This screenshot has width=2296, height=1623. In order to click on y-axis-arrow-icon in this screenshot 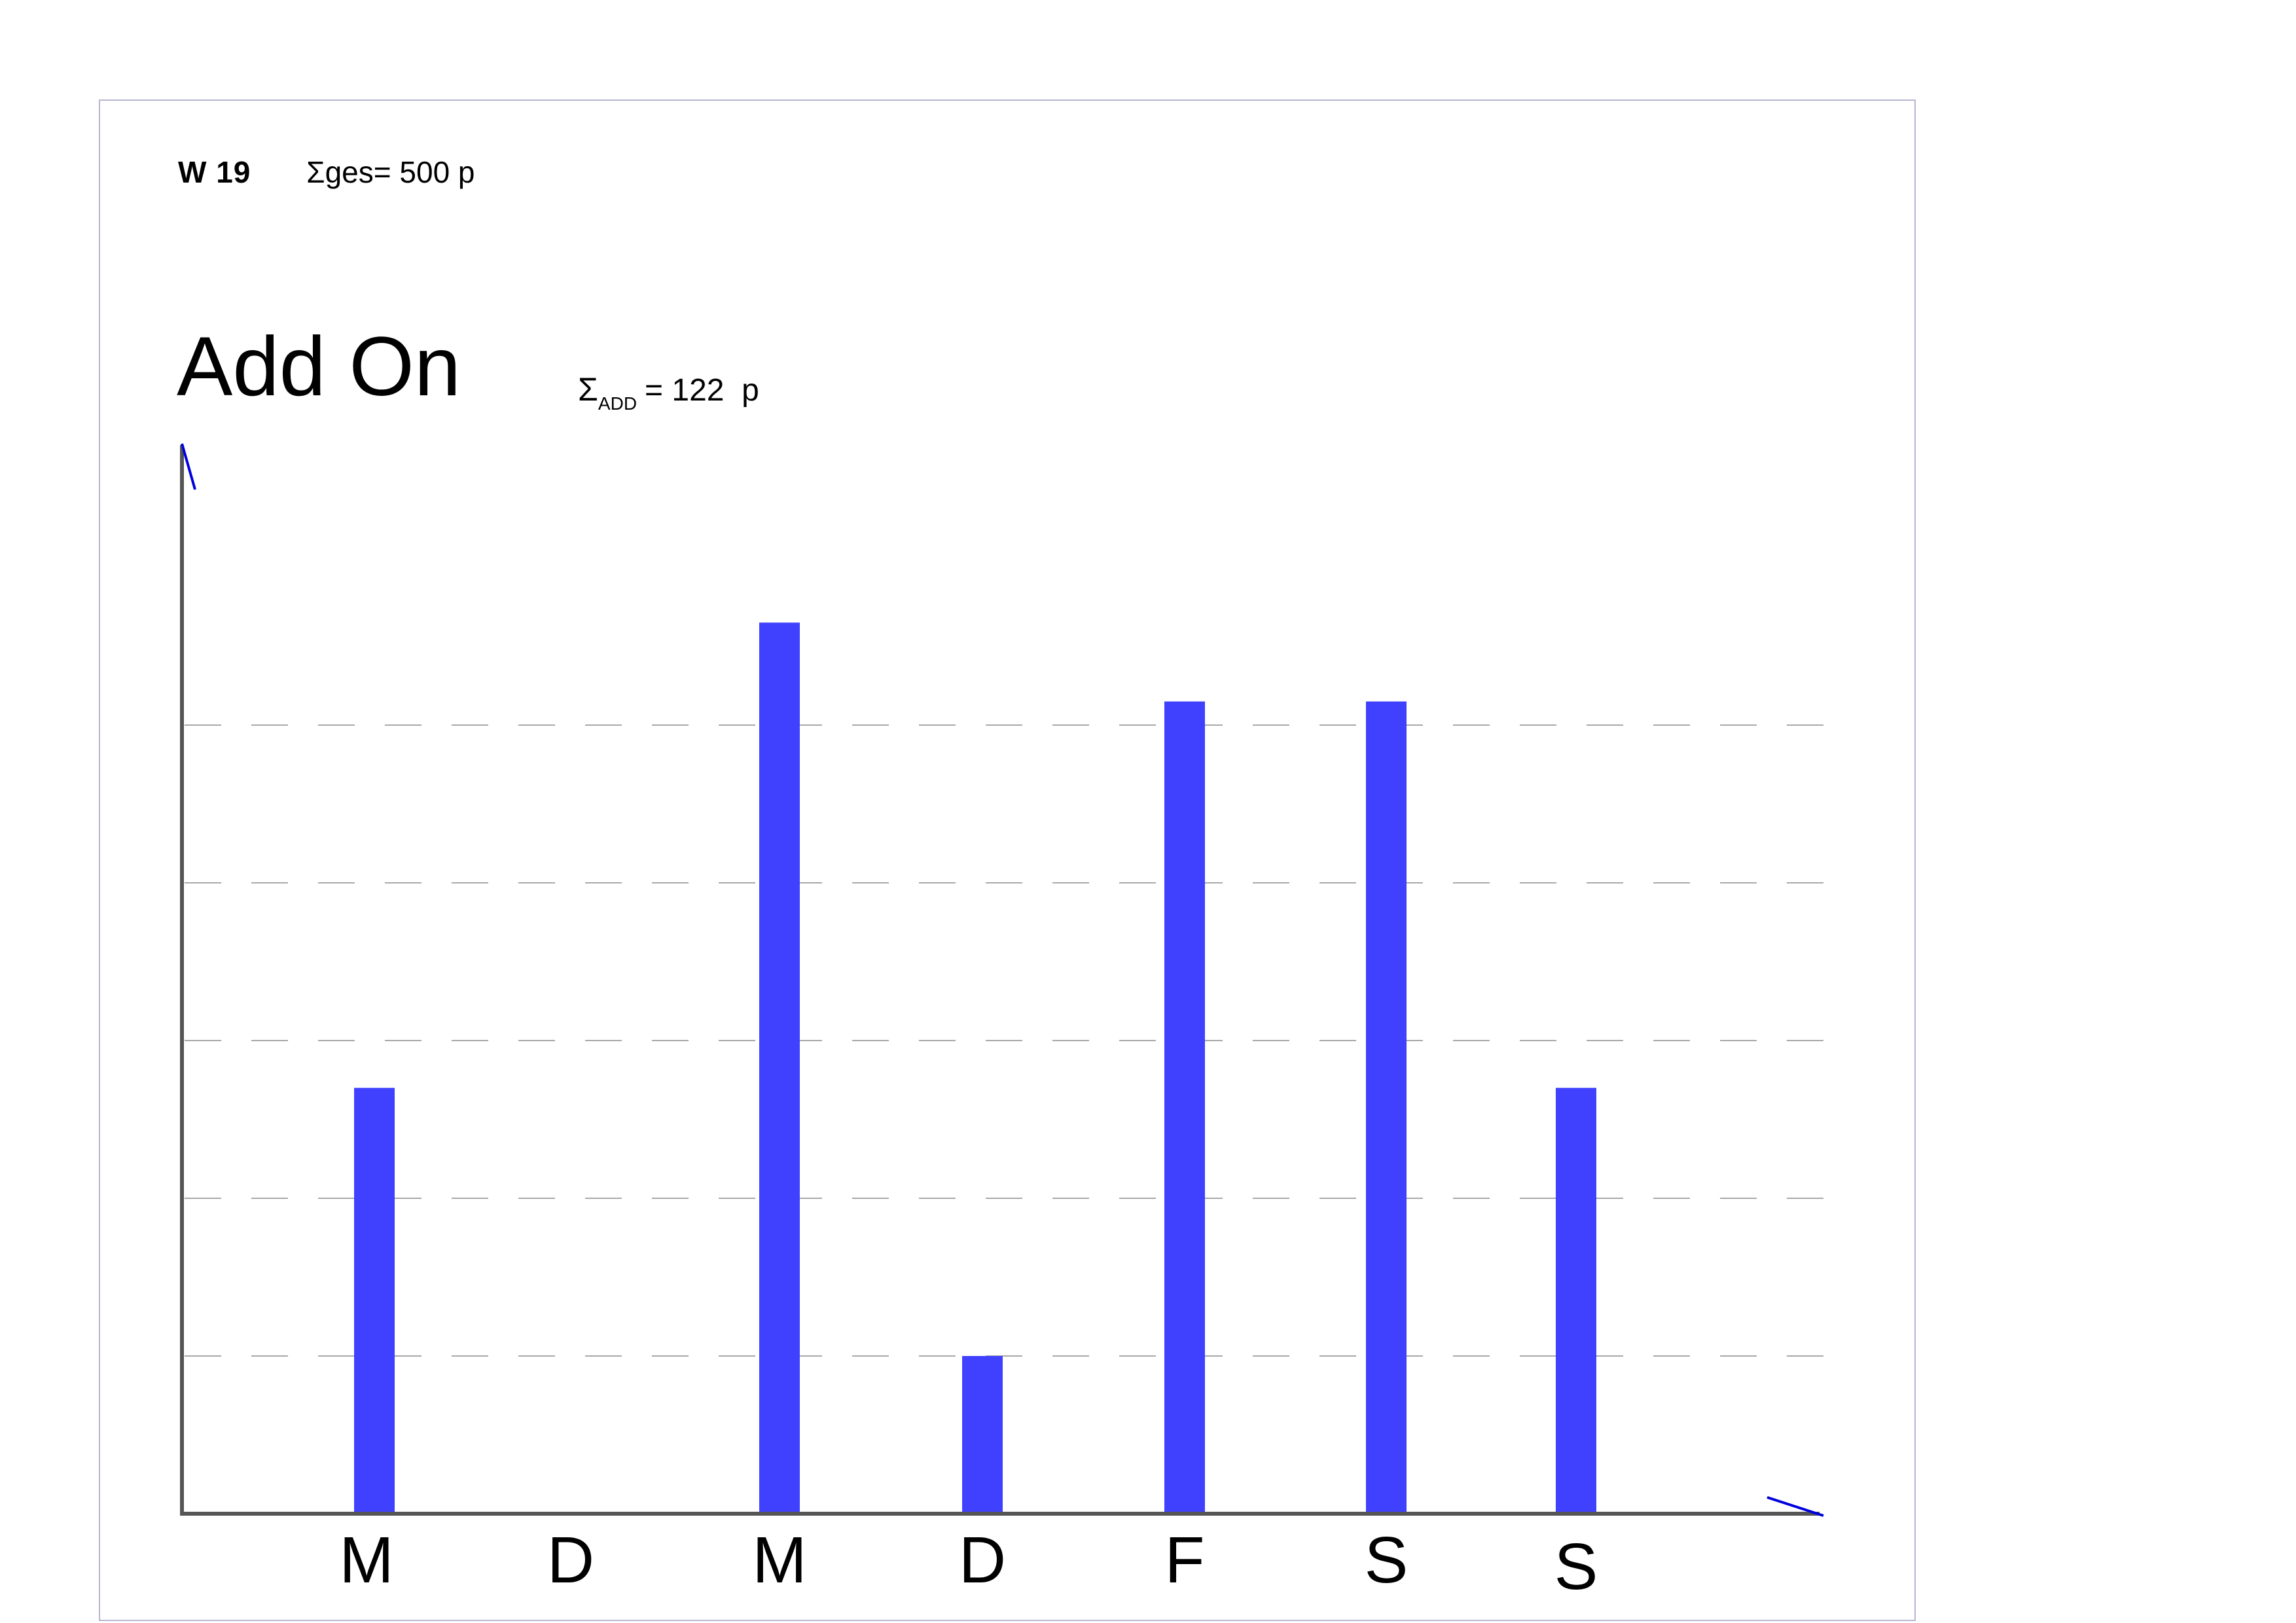, I will do `click(188, 467)`.